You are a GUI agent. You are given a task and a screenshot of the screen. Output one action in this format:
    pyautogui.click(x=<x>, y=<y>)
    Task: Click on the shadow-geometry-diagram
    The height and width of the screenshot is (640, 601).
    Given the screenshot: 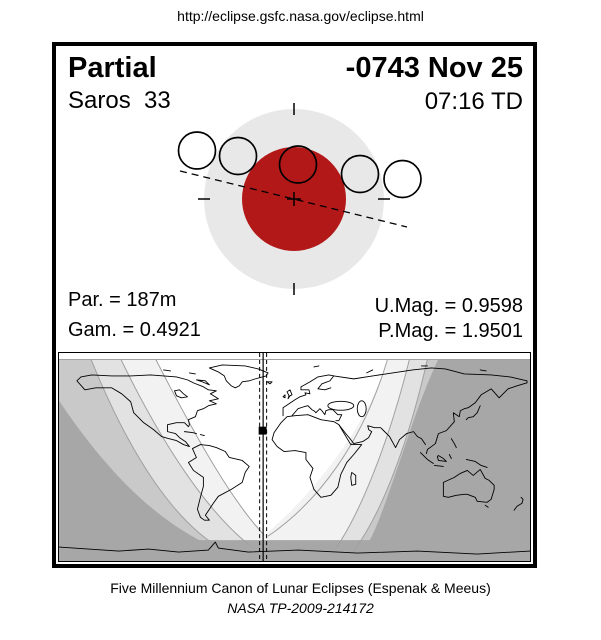 What is the action you would take?
    pyautogui.click(x=299, y=199)
    